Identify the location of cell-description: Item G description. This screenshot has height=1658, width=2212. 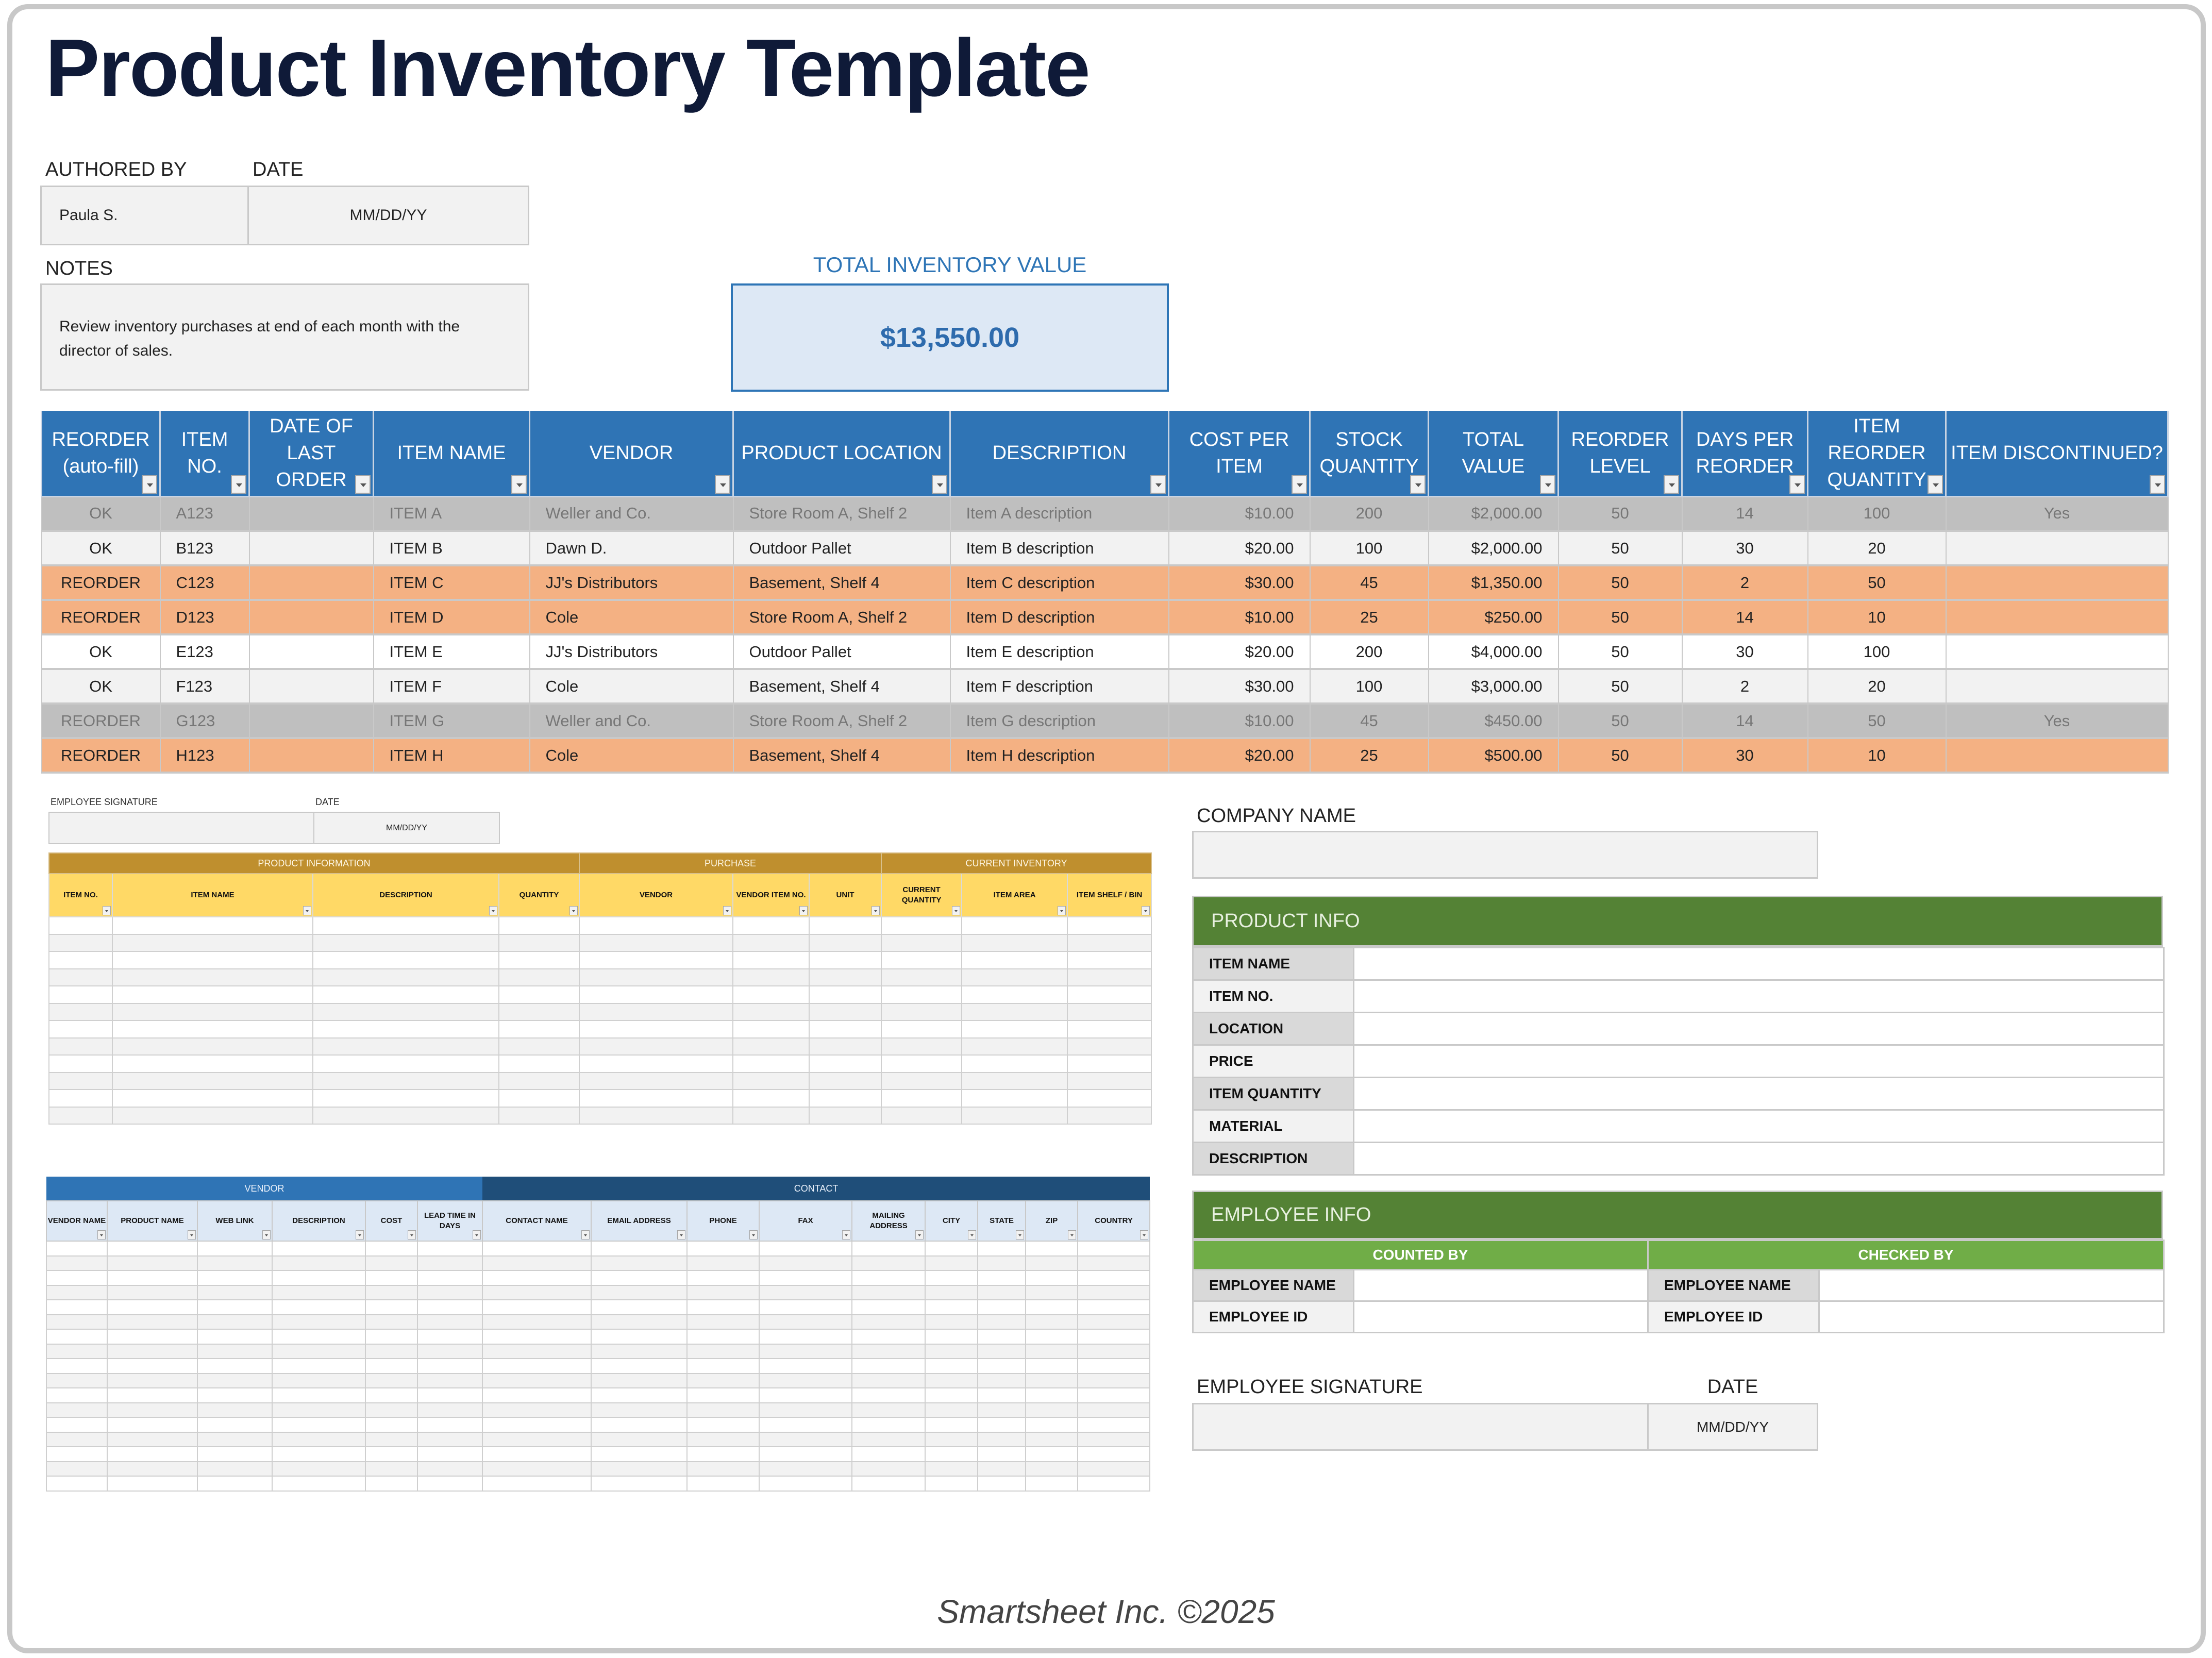
(1059, 721).